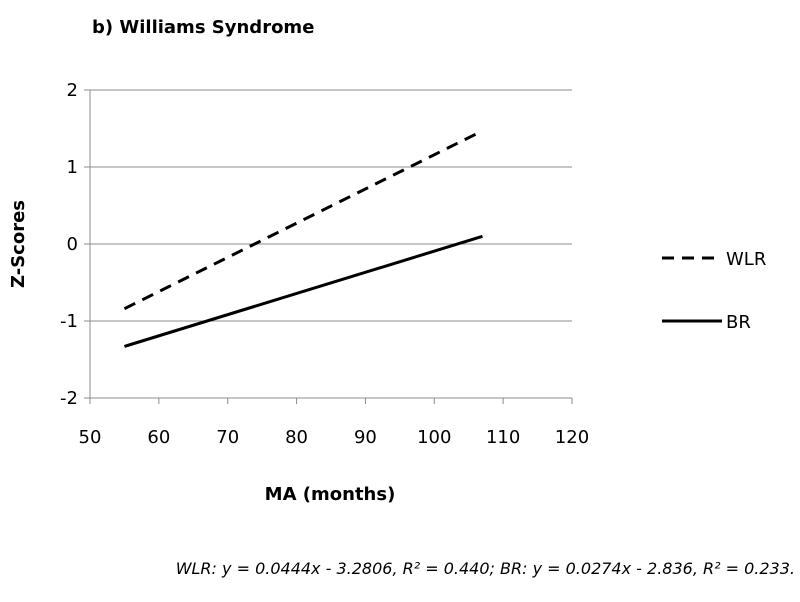 This screenshot has width=800, height=602. Describe the element at coordinates (714, 291) in the screenshot. I see `legend: WLR BR` at that location.